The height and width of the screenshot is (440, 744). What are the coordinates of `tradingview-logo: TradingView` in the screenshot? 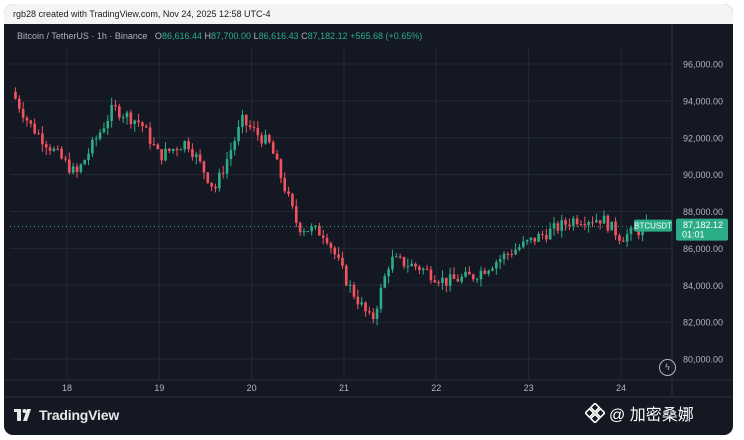 It's located at (66, 415).